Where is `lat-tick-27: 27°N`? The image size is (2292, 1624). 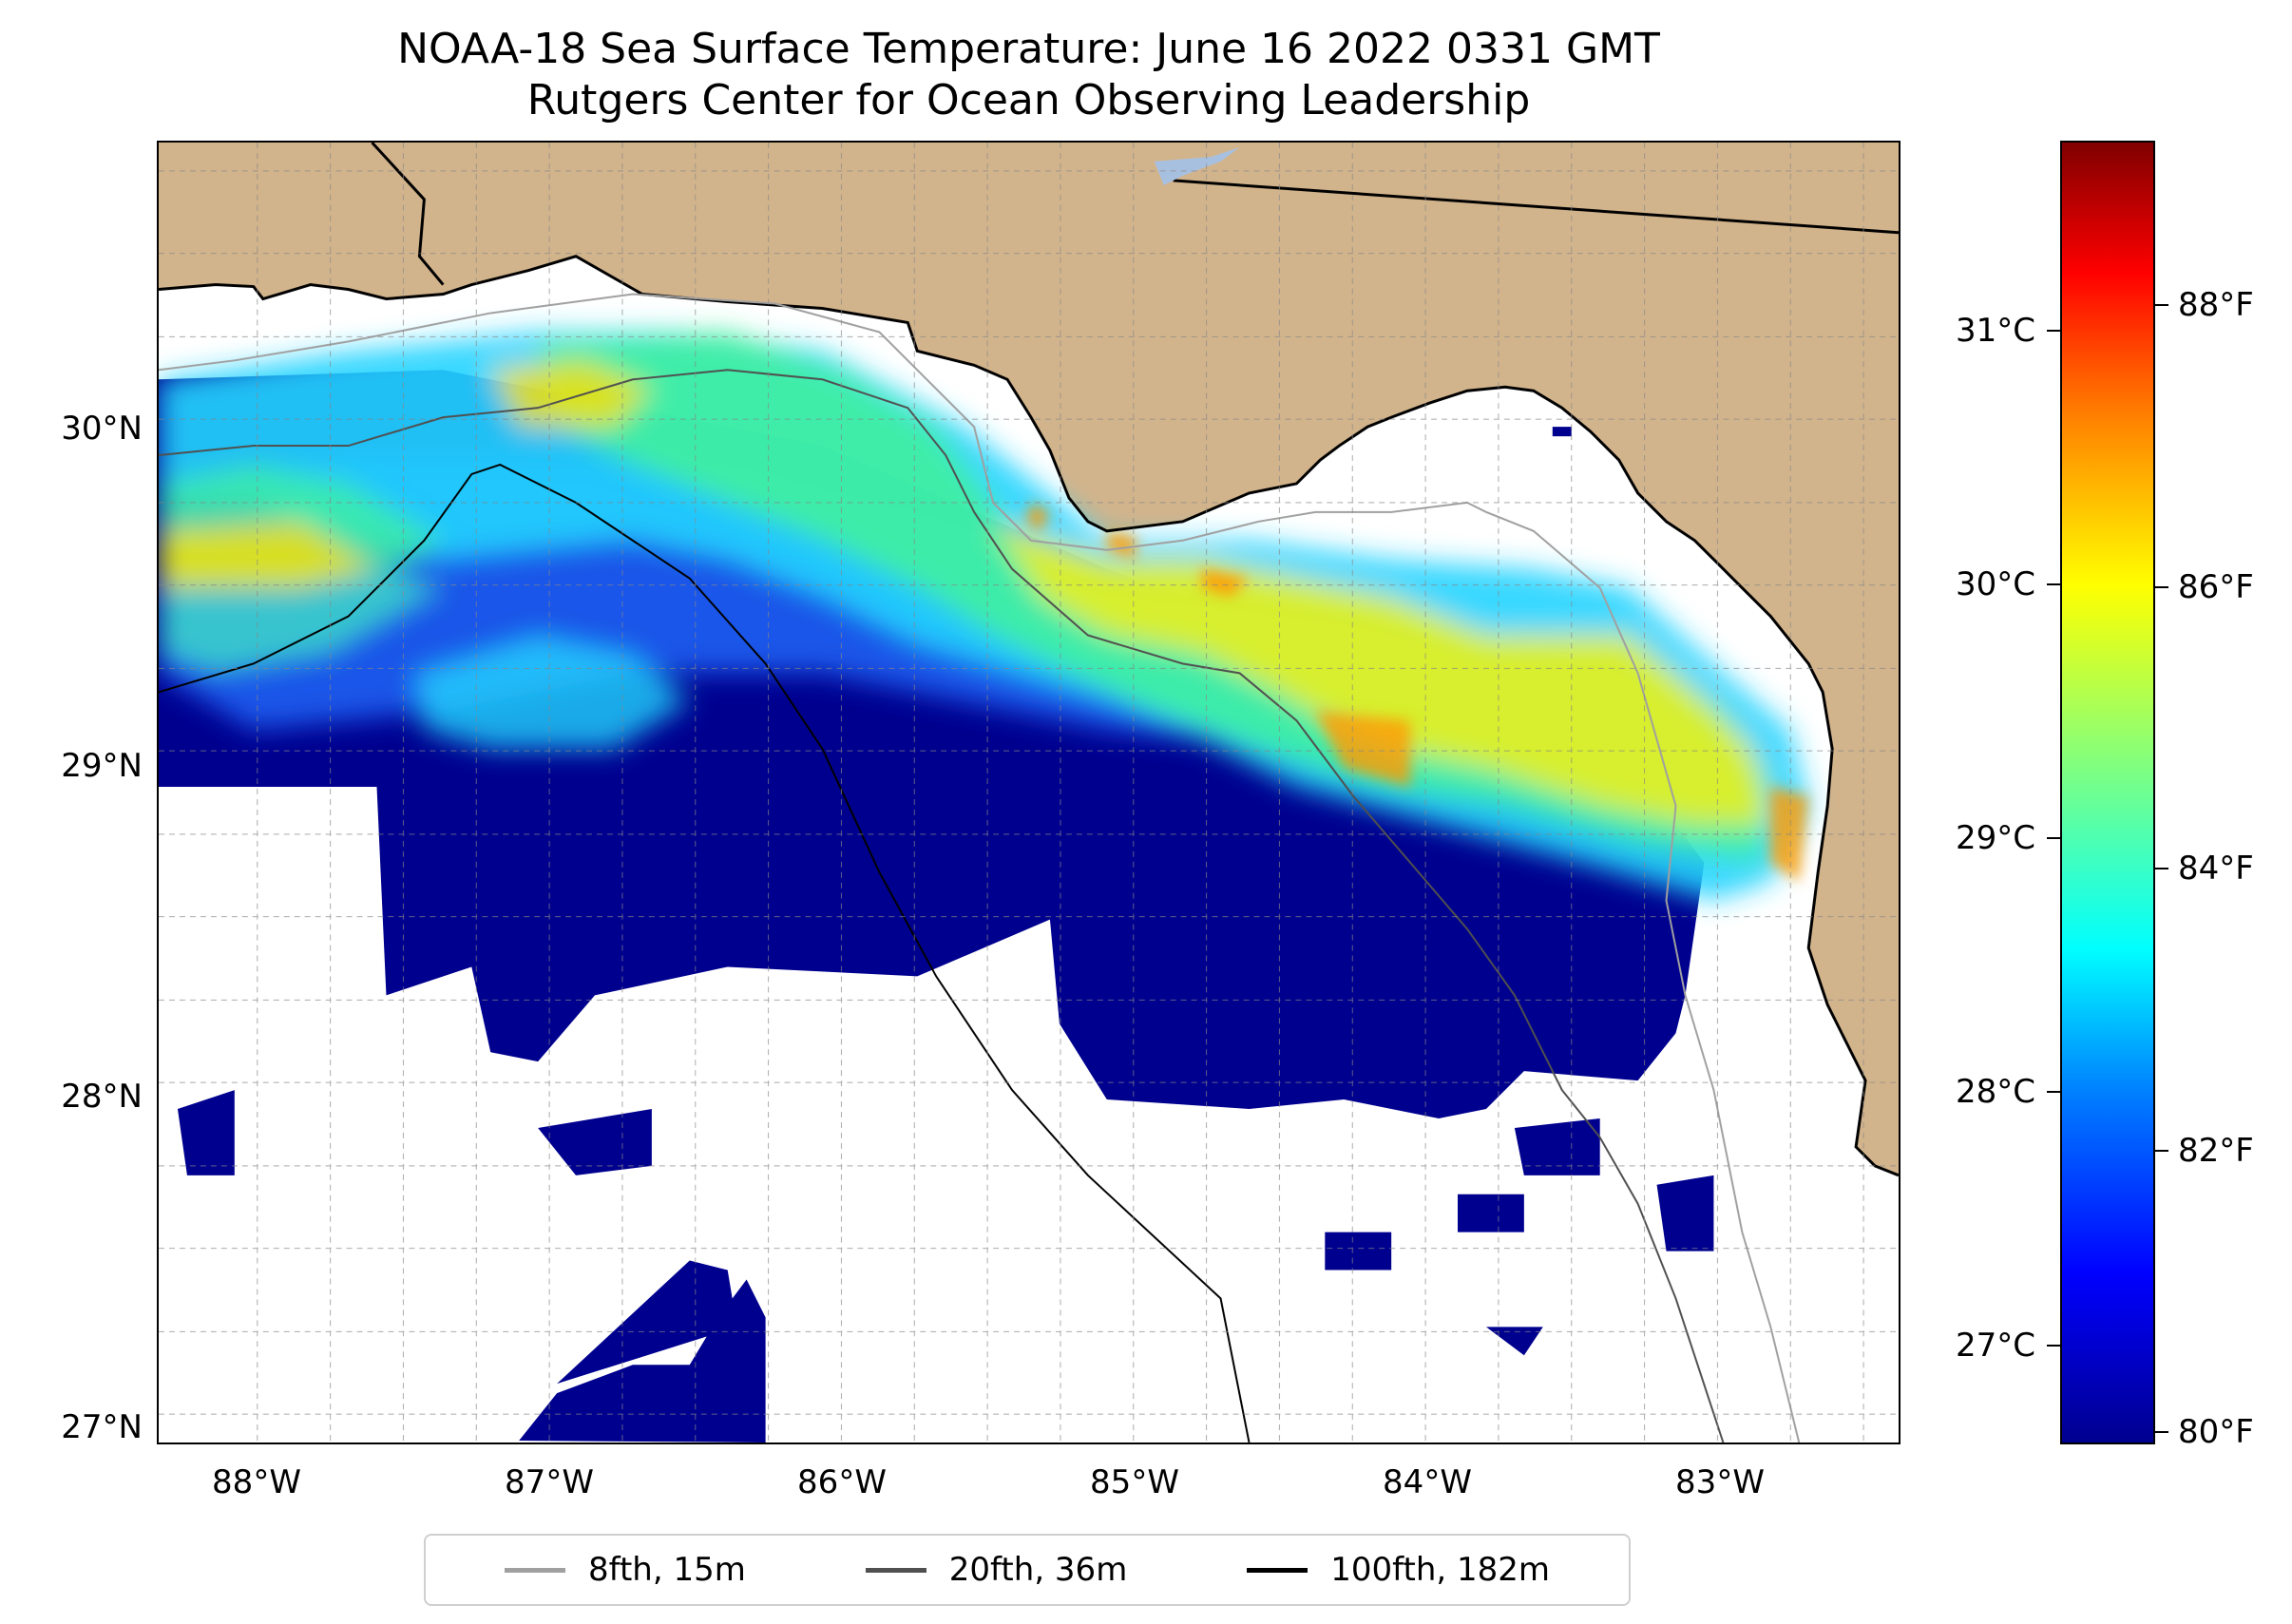 lat-tick-27: 27°N is located at coordinates (102, 1427).